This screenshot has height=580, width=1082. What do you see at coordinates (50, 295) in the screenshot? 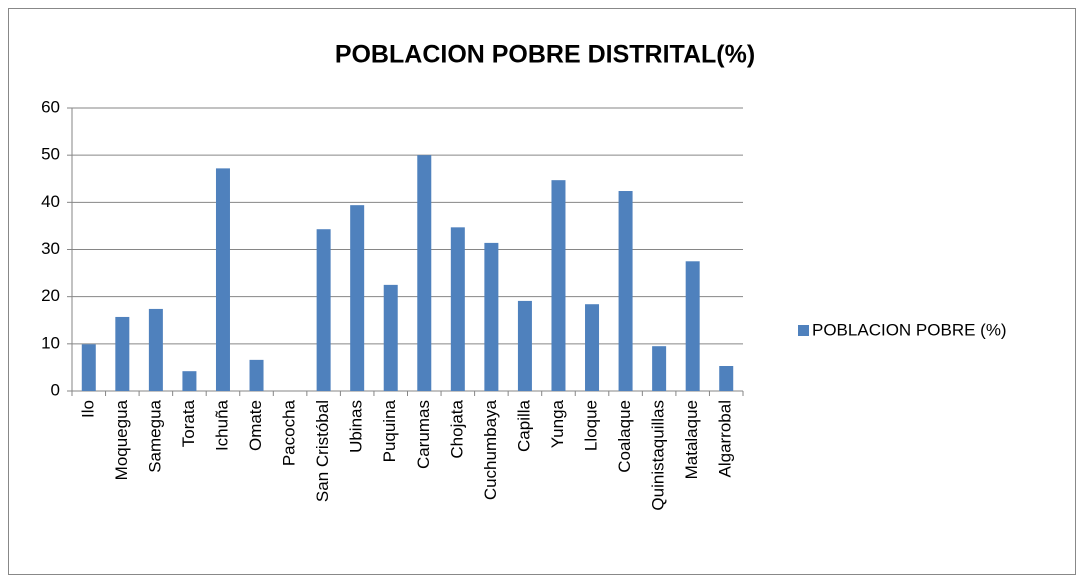
I see `y-tick-label: 20` at bounding box center [50, 295].